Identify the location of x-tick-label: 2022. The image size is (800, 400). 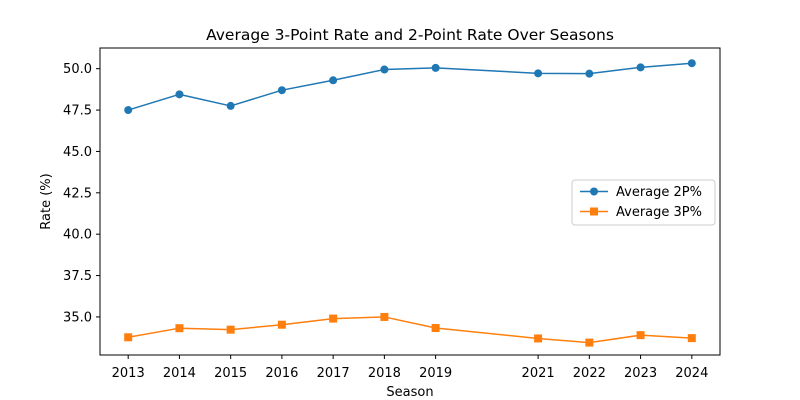
(589, 373).